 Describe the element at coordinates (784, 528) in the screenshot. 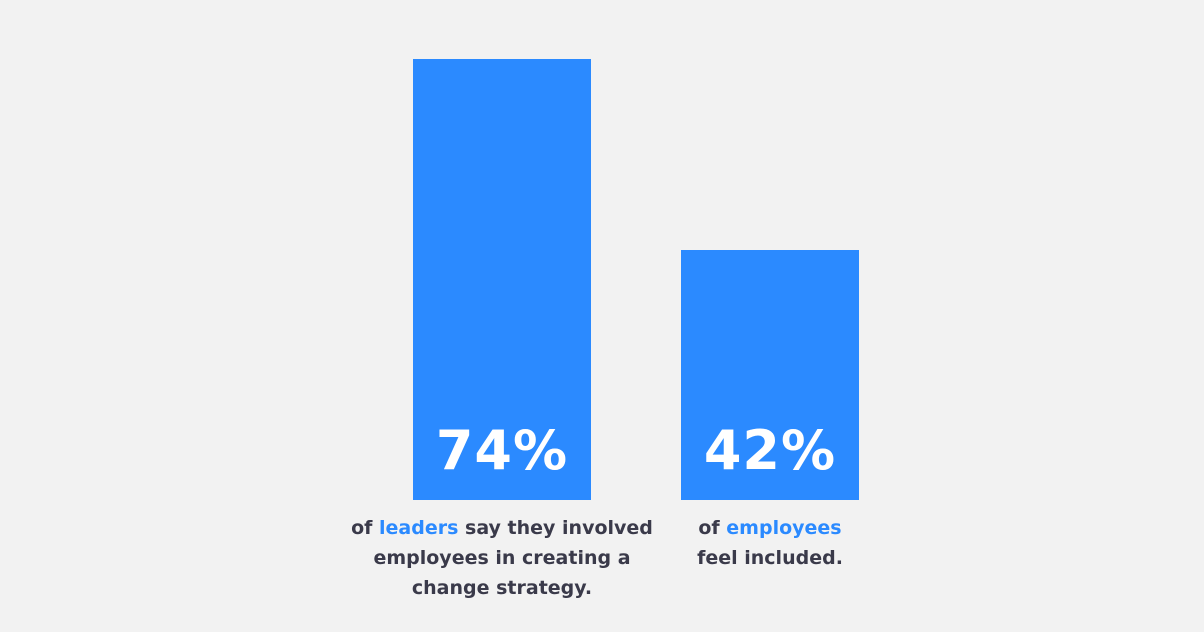

I see `caption-highlight: employees` at that location.